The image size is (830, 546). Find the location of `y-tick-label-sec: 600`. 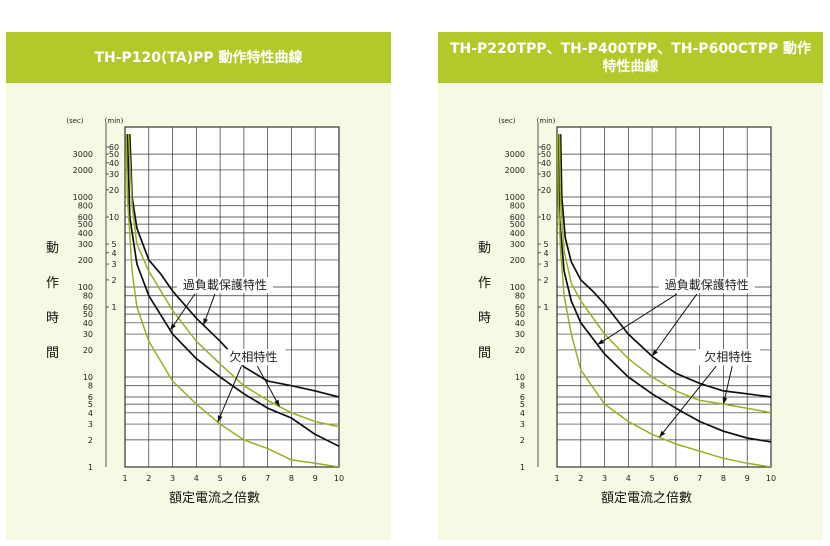

y-tick-label-sec: 600 is located at coordinates (517, 217).